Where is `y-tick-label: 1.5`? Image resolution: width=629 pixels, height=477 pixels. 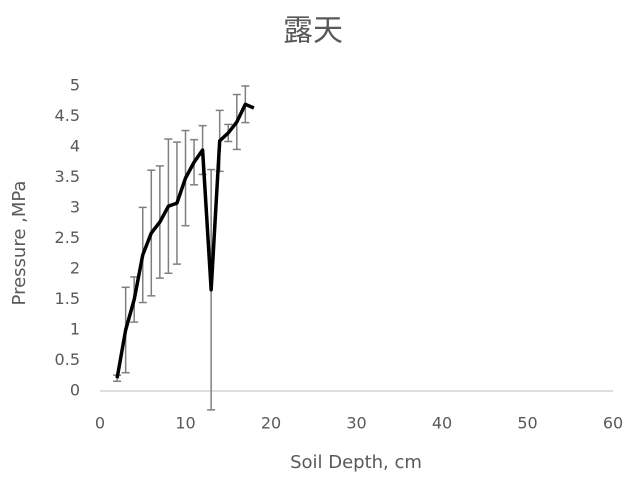 y-tick-label: 1.5 is located at coordinates (67, 298).